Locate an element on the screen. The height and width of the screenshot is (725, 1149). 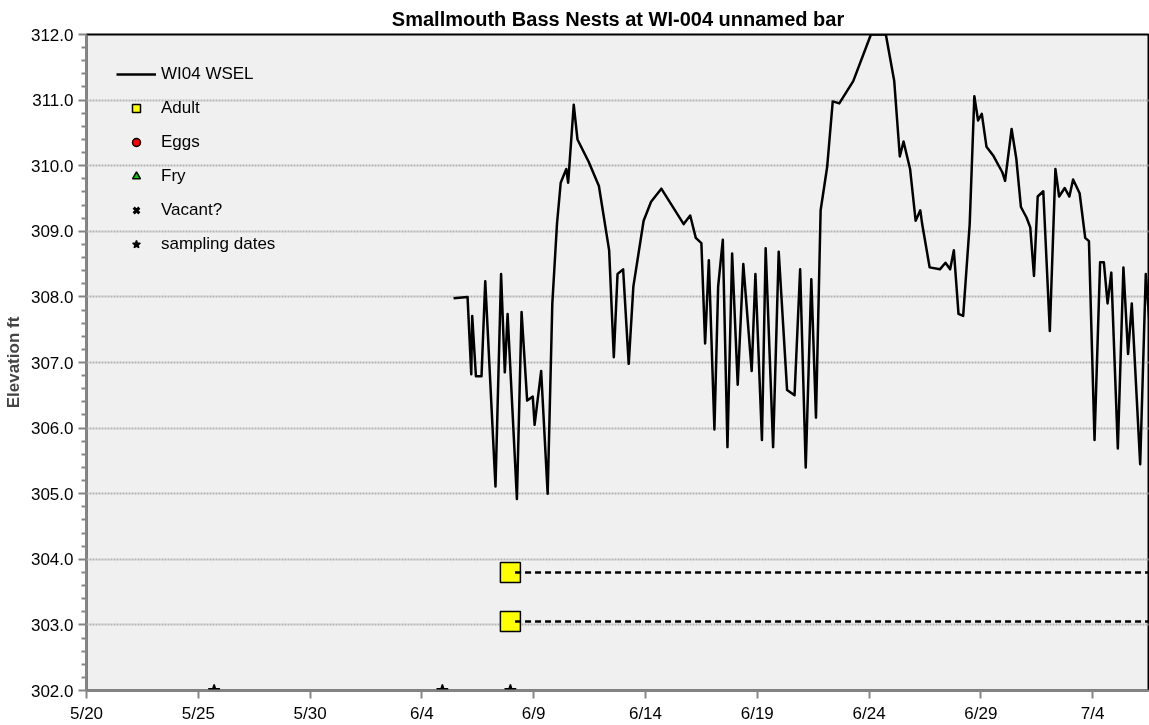
y-tick-label: 304.0 is located at coordinates (52, 560).